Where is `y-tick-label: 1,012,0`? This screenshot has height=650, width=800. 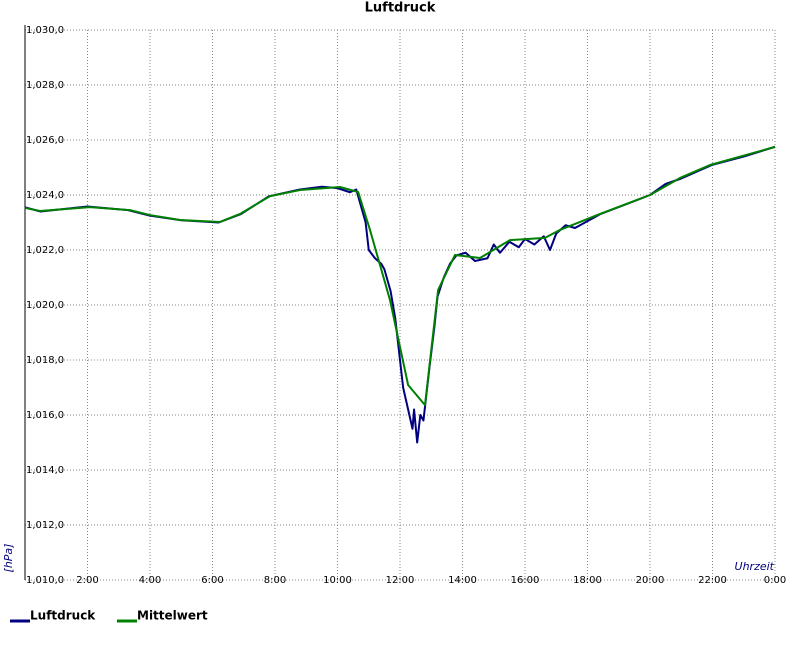 y-tick-label: 1,012,0 is located at coordinates (45, 525).